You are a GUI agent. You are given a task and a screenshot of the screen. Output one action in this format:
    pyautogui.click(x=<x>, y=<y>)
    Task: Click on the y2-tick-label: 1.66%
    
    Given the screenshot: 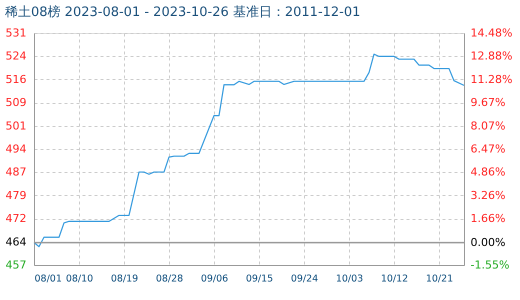 What is the action you would take?
    pyautogui.click(x=488, y=219)
    